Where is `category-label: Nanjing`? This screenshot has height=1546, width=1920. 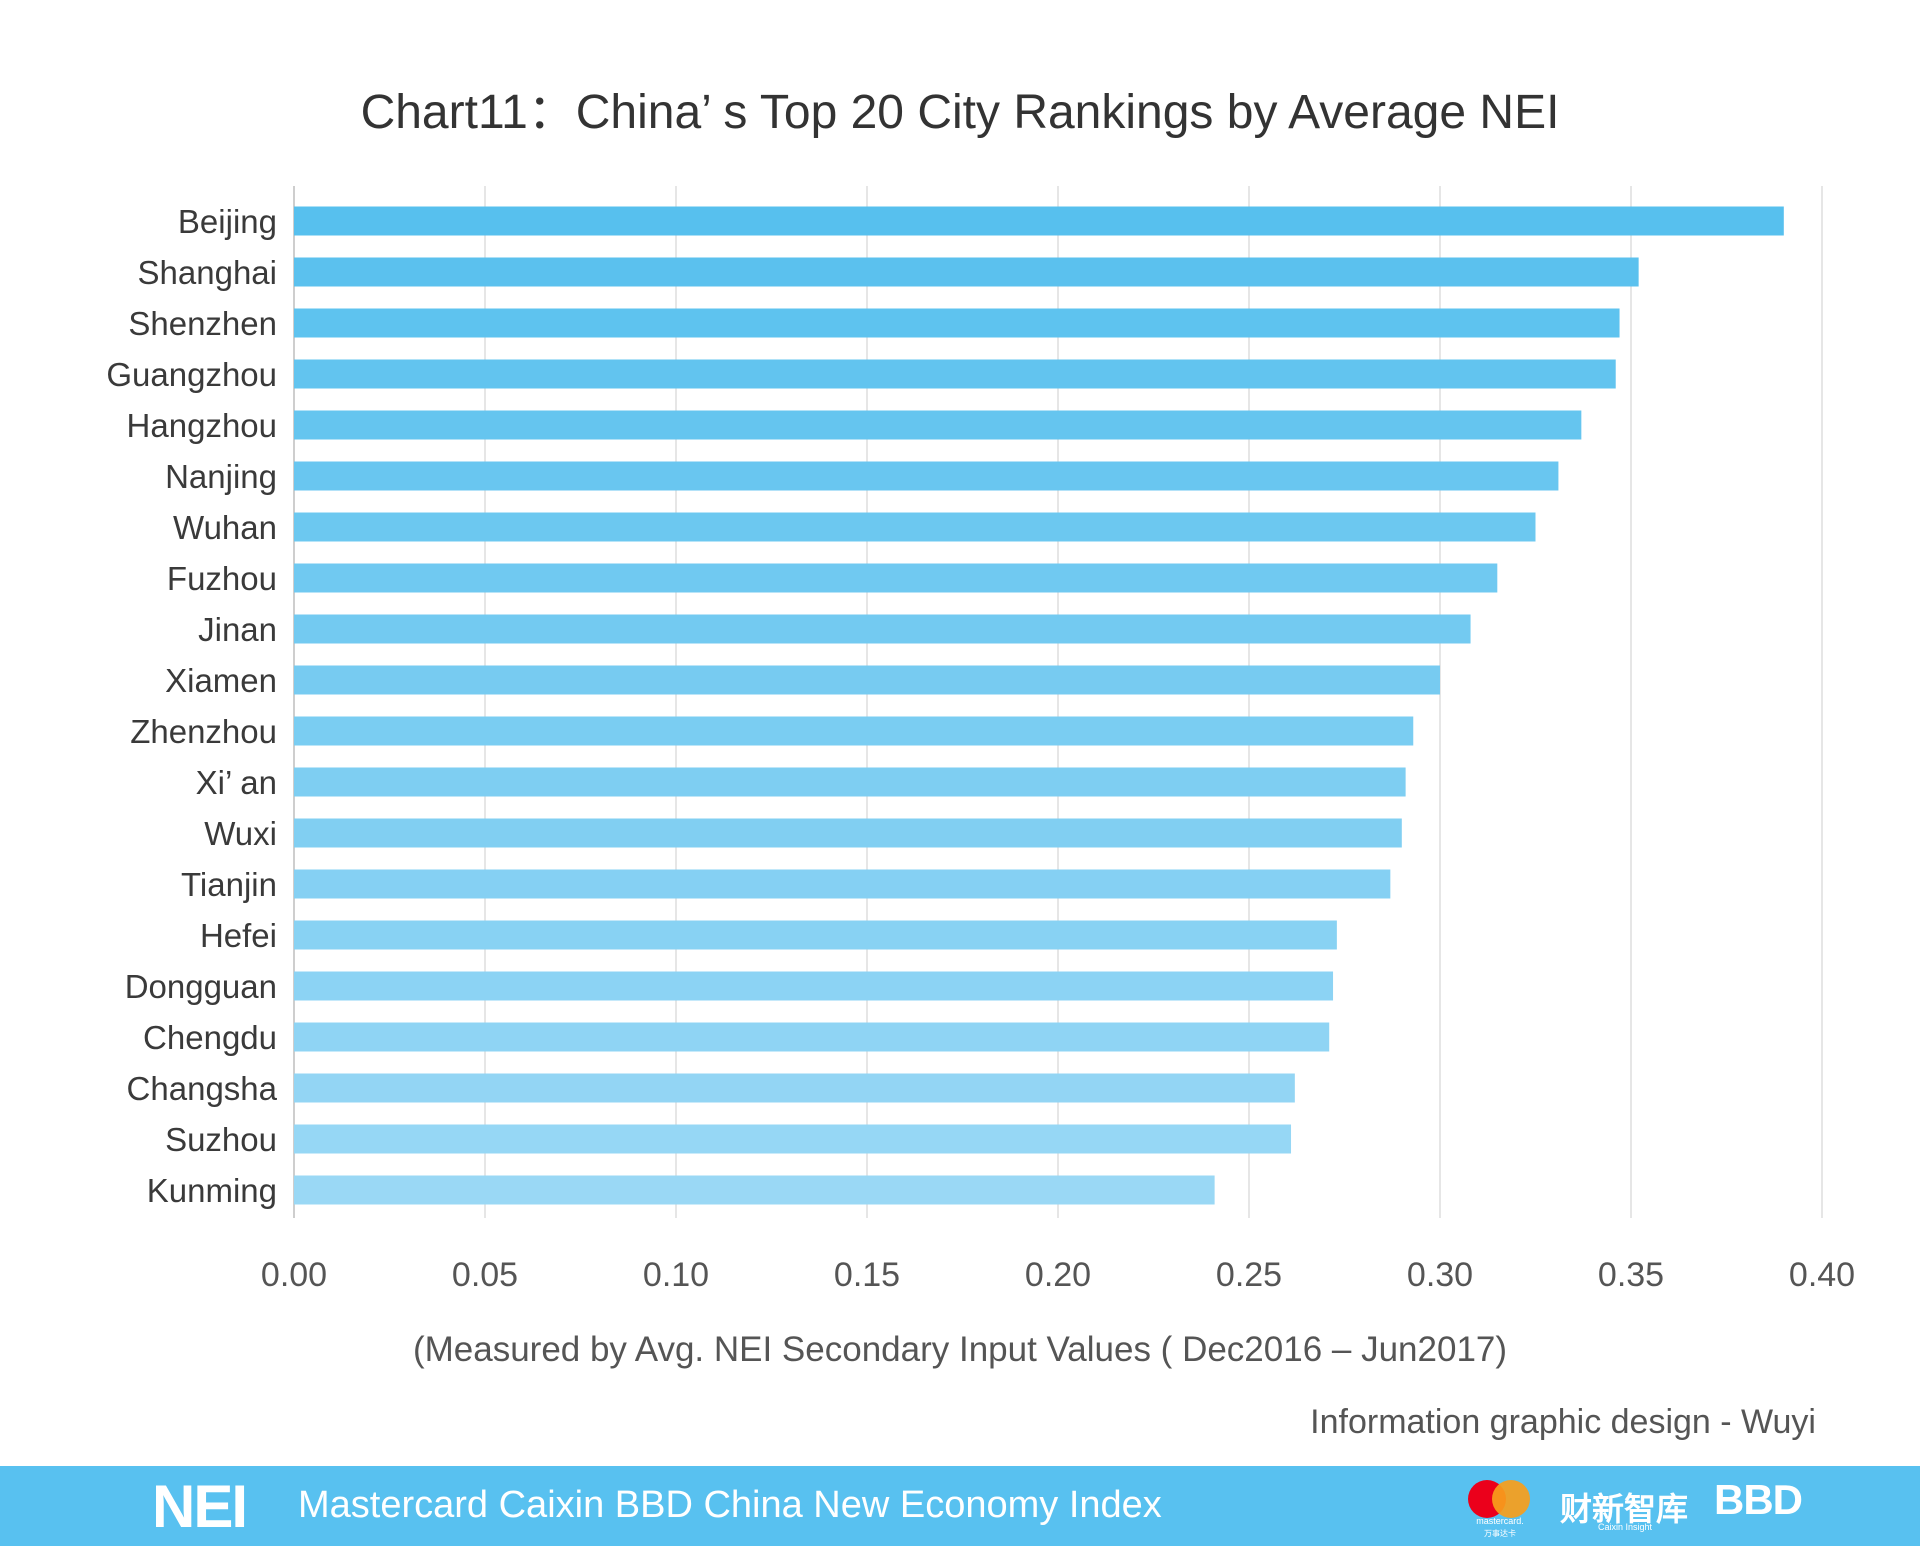
category-label: Nanjing is located at coordinates (221, 476).